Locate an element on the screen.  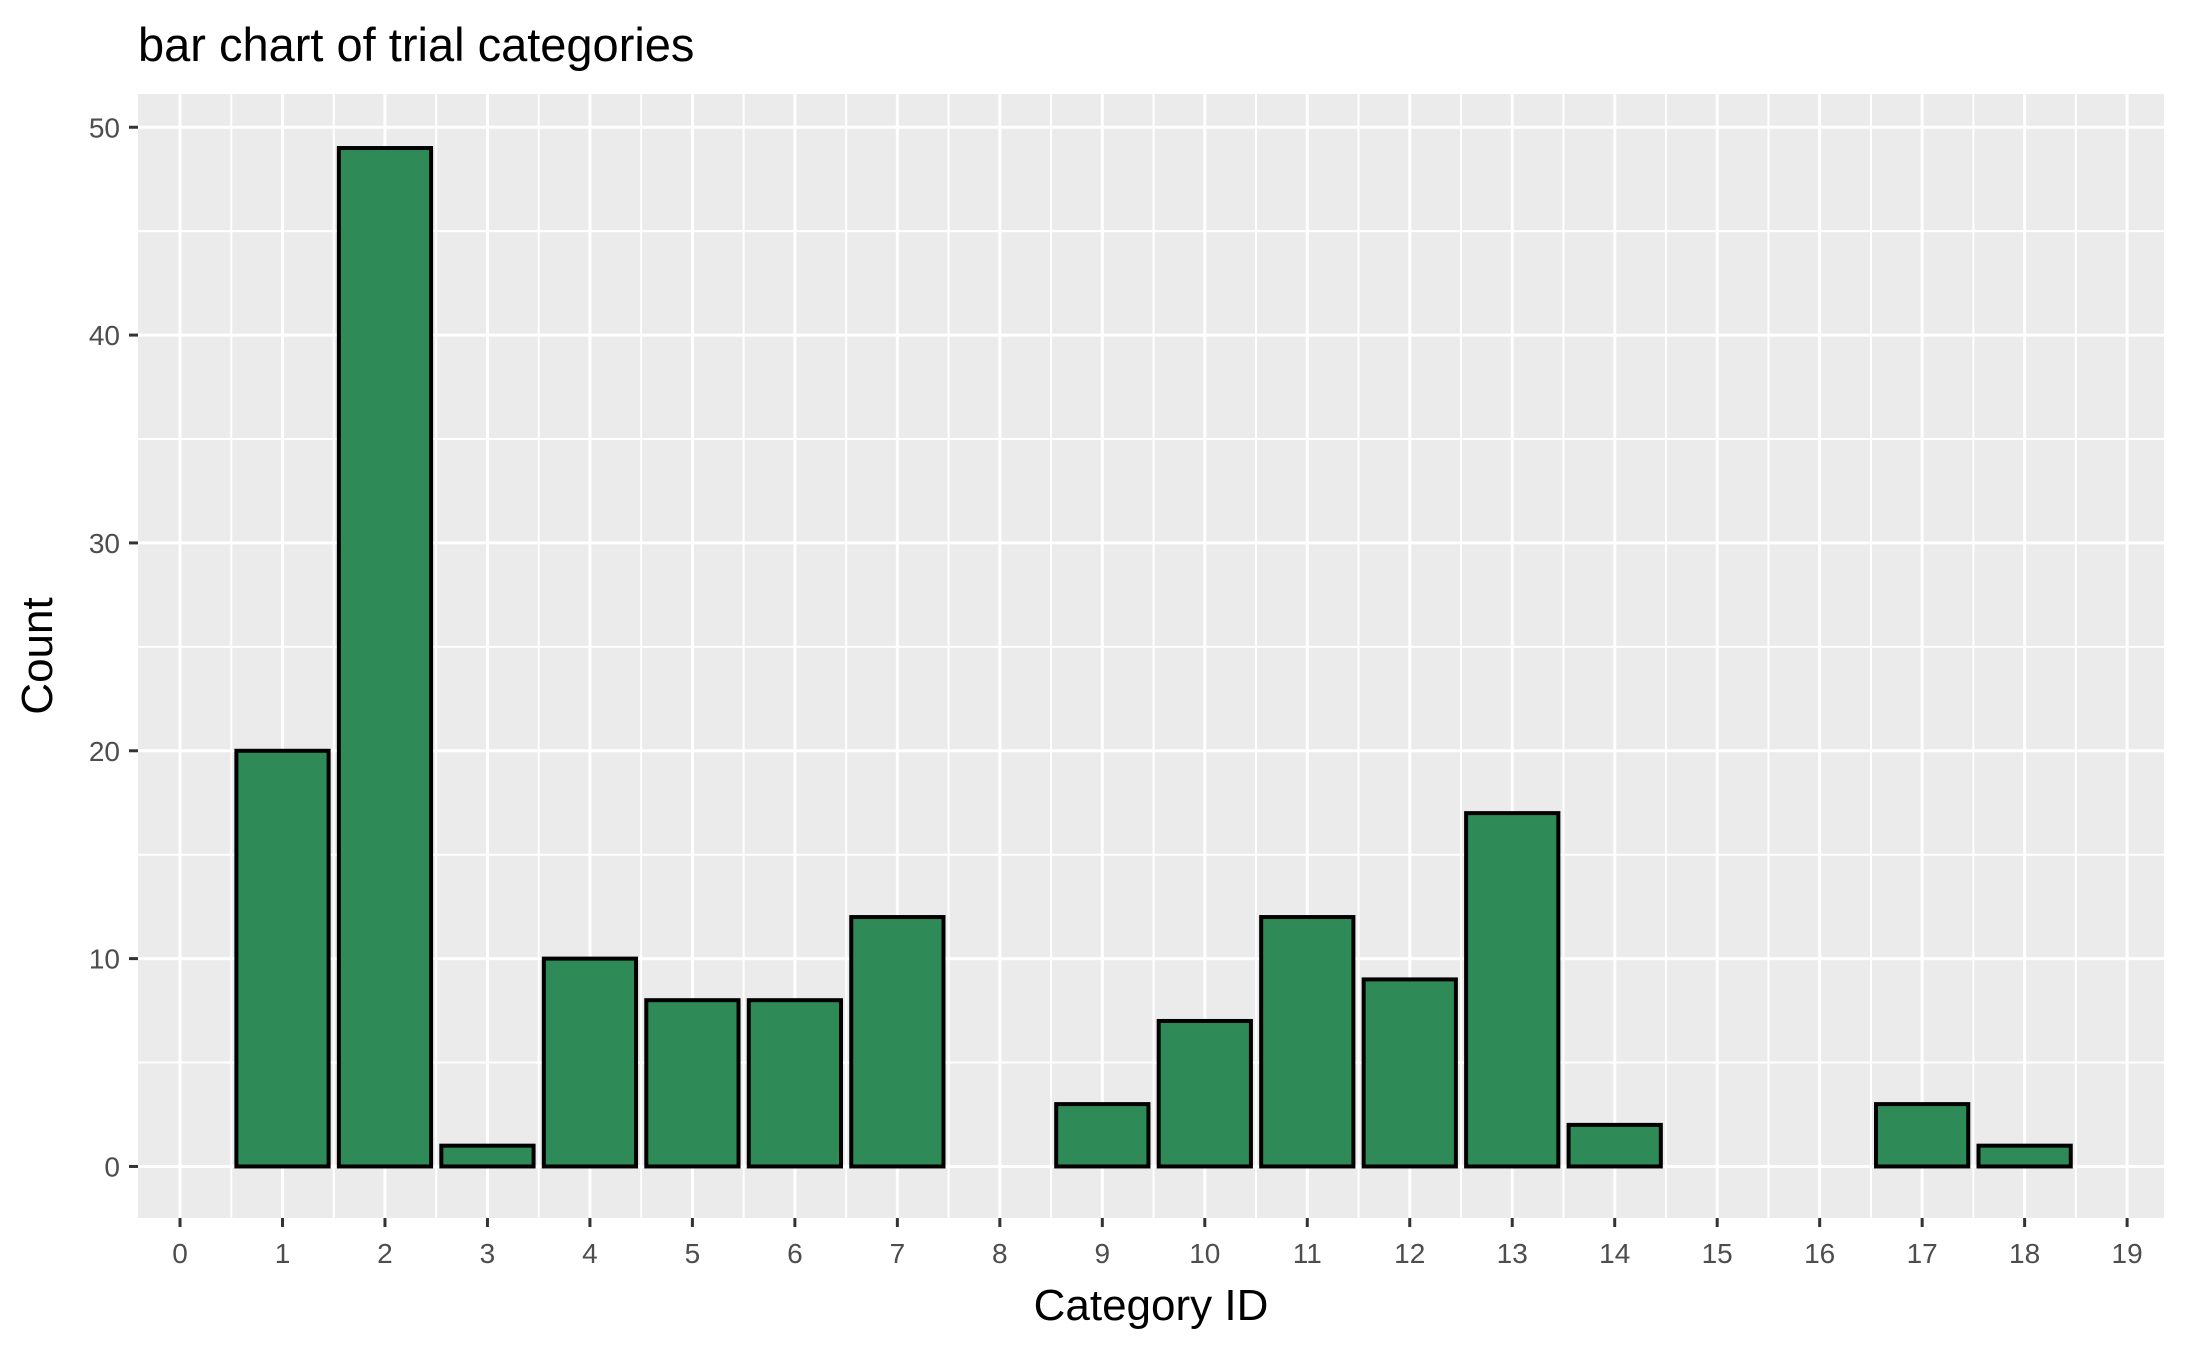
y-tick-label: 40 is located at coordinates (104, 335).